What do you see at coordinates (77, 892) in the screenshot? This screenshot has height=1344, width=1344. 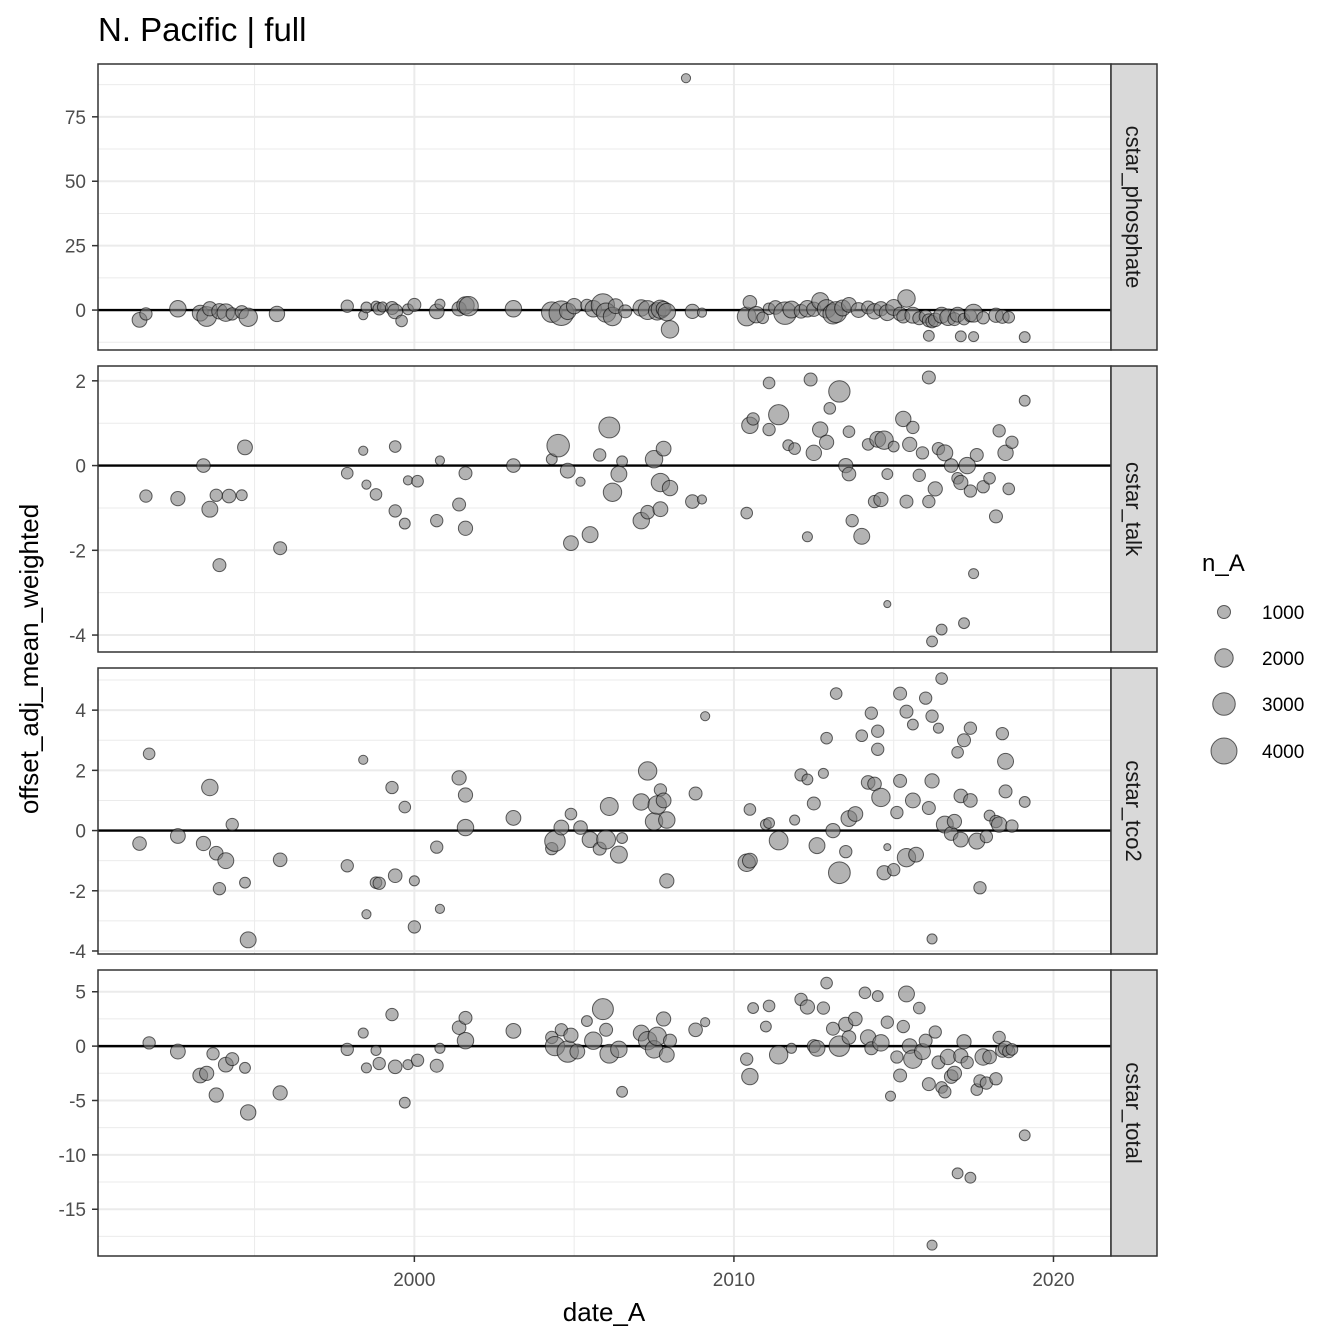 I see `y-tick-label: -2` at bounding box center [77, 892].